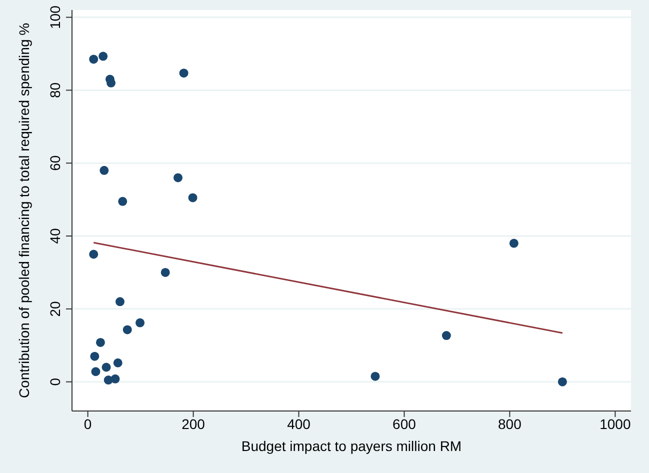 The image size is (649, 473). I want to click on x-tick-label: 400, so click(299, 424).